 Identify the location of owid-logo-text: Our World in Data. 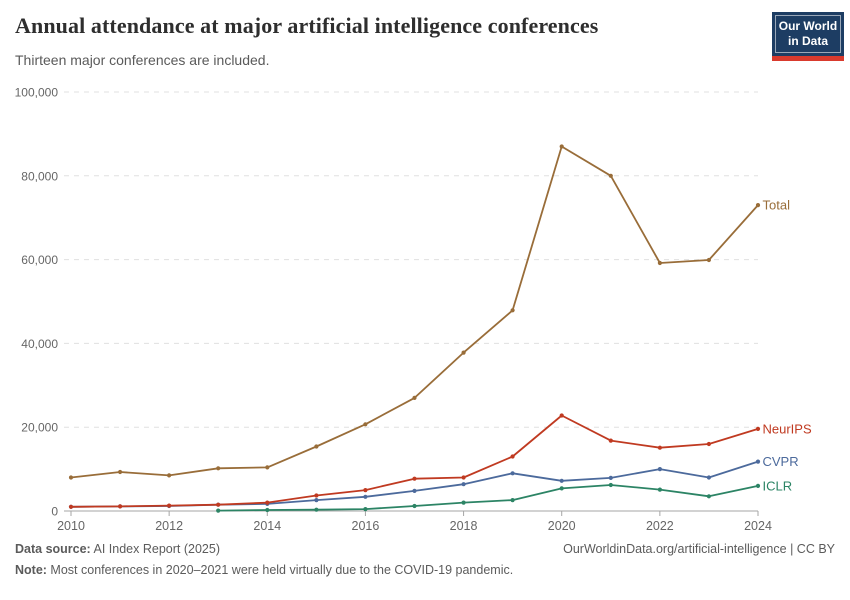
(808, 34).